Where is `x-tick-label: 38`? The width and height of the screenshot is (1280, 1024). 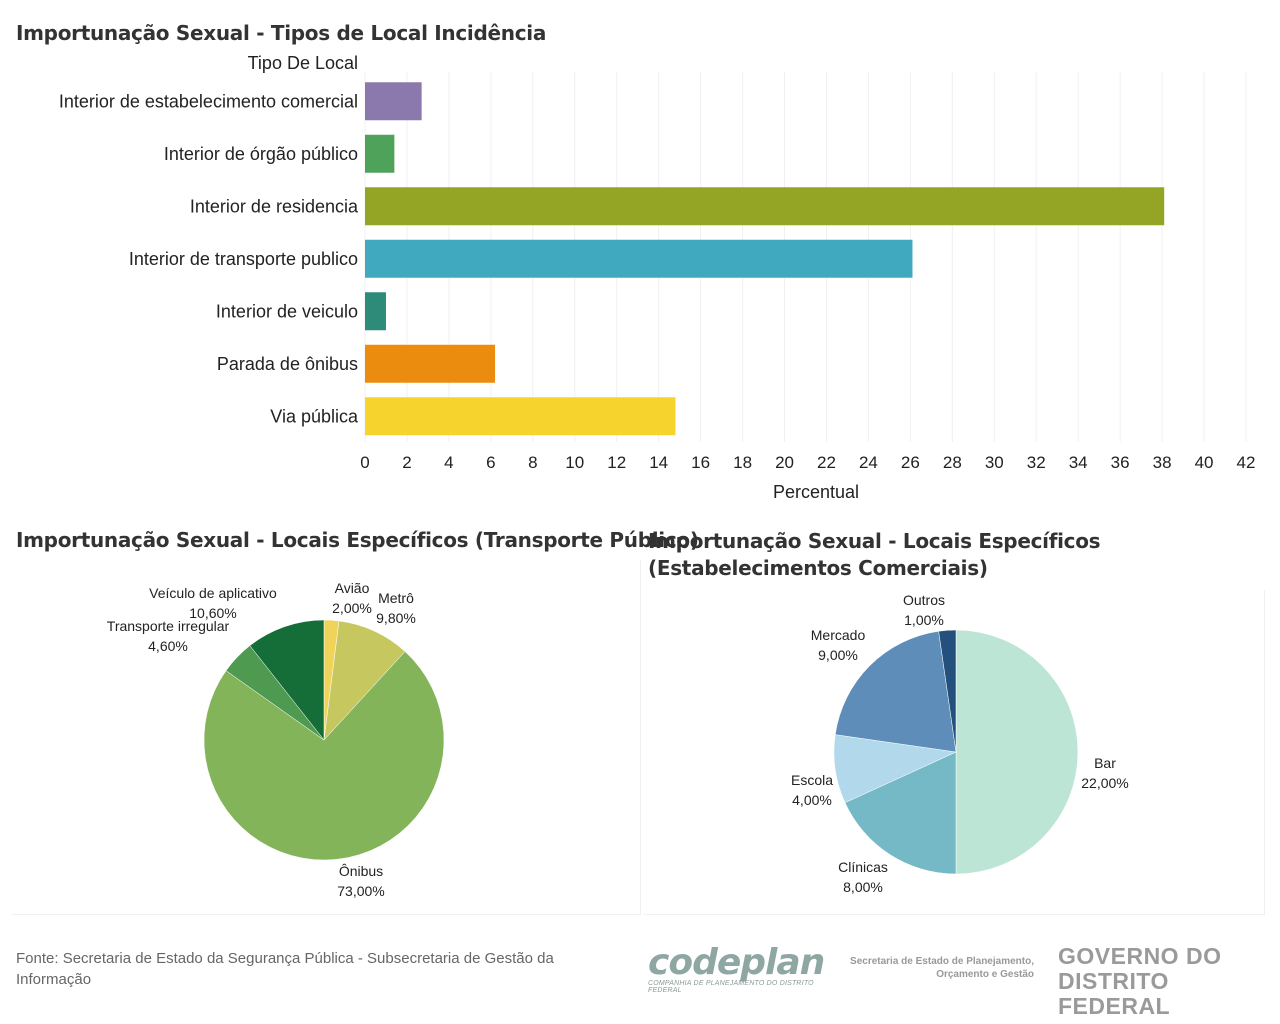
x-tick-label: 38 is located at coordinates (1162, 462).